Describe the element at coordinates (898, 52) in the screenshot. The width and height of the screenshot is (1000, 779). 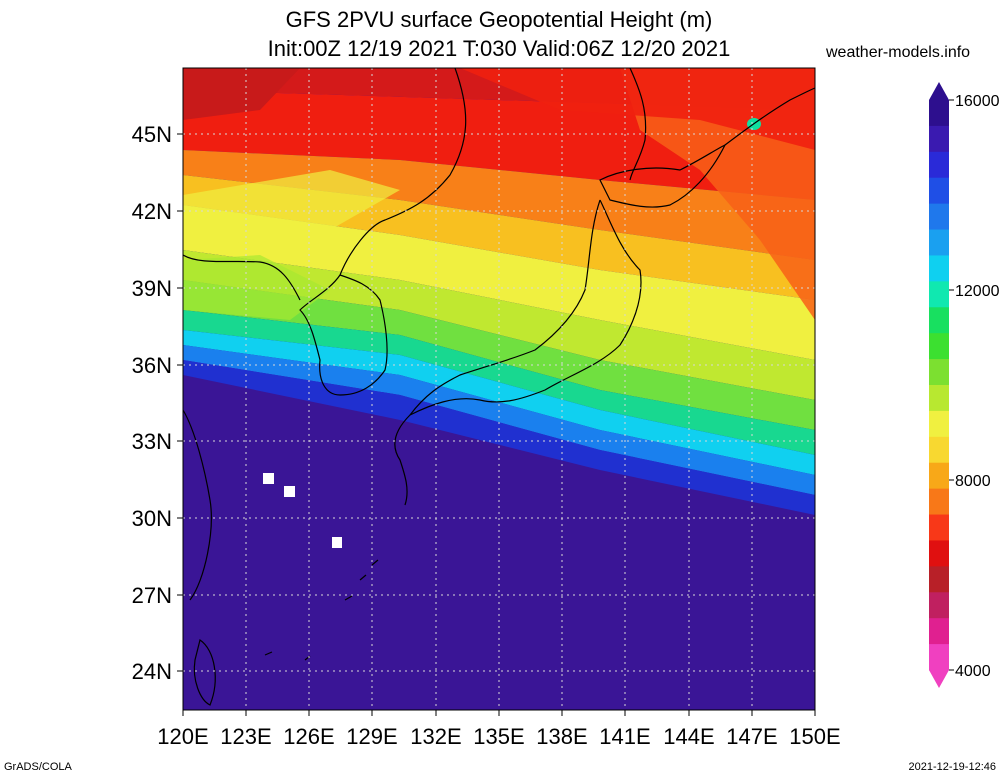
I see `site-credit: weather-models.info` at that location.